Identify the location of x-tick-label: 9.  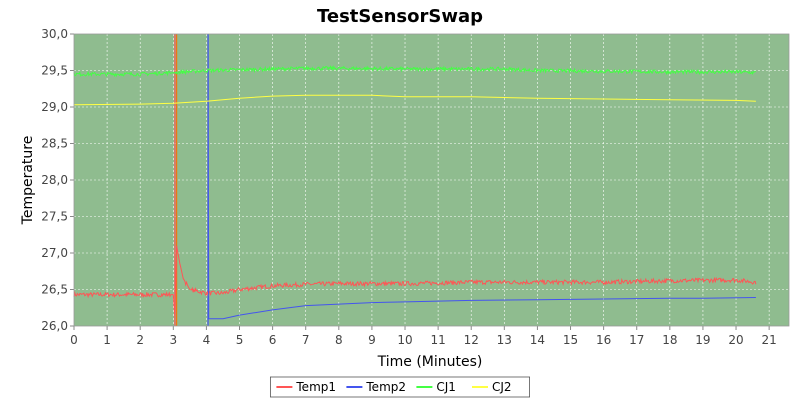
(372, 340).